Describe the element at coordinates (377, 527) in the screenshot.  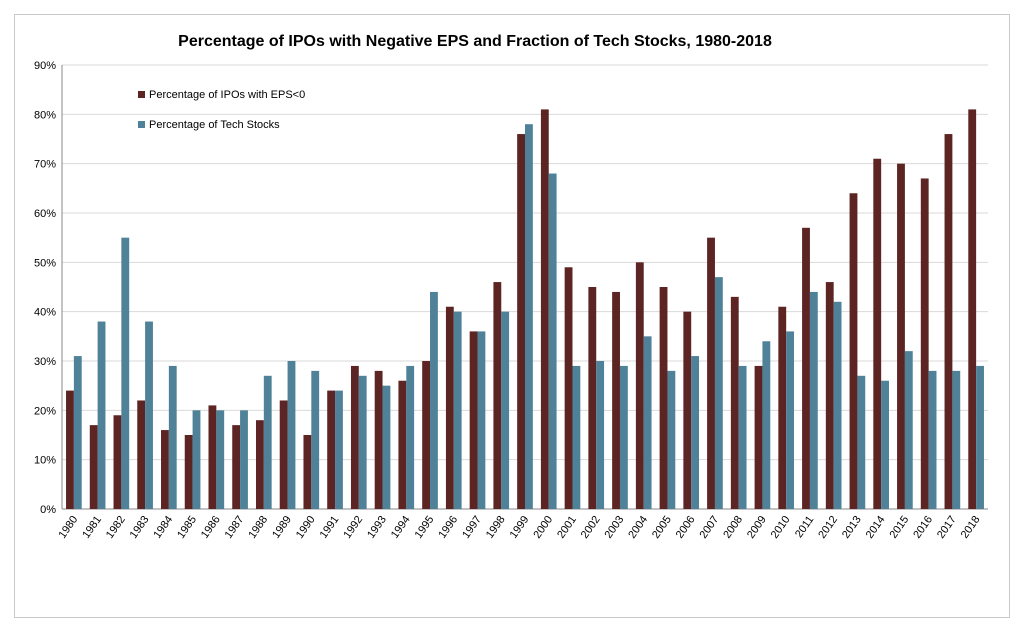
I see `x-tick-label: 1993` at that location.